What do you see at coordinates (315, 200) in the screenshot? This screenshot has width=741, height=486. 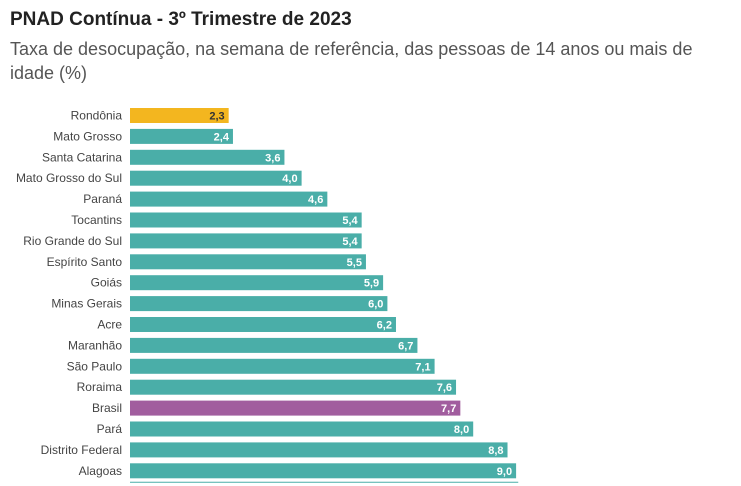 I see `value-label: 4,6` at bounding box center [315, 200].